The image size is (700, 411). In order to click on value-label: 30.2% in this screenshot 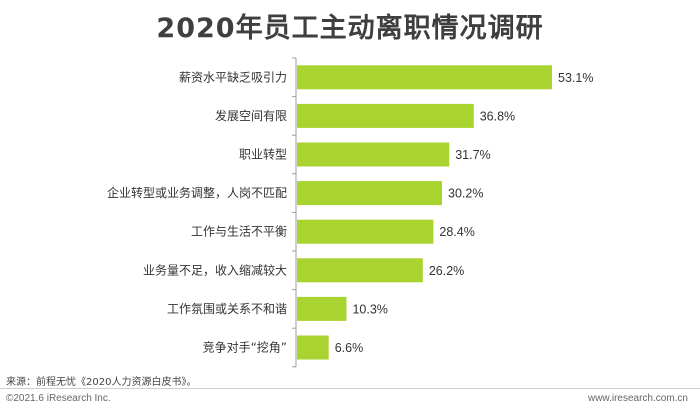, I will do `click(465, 194)`.